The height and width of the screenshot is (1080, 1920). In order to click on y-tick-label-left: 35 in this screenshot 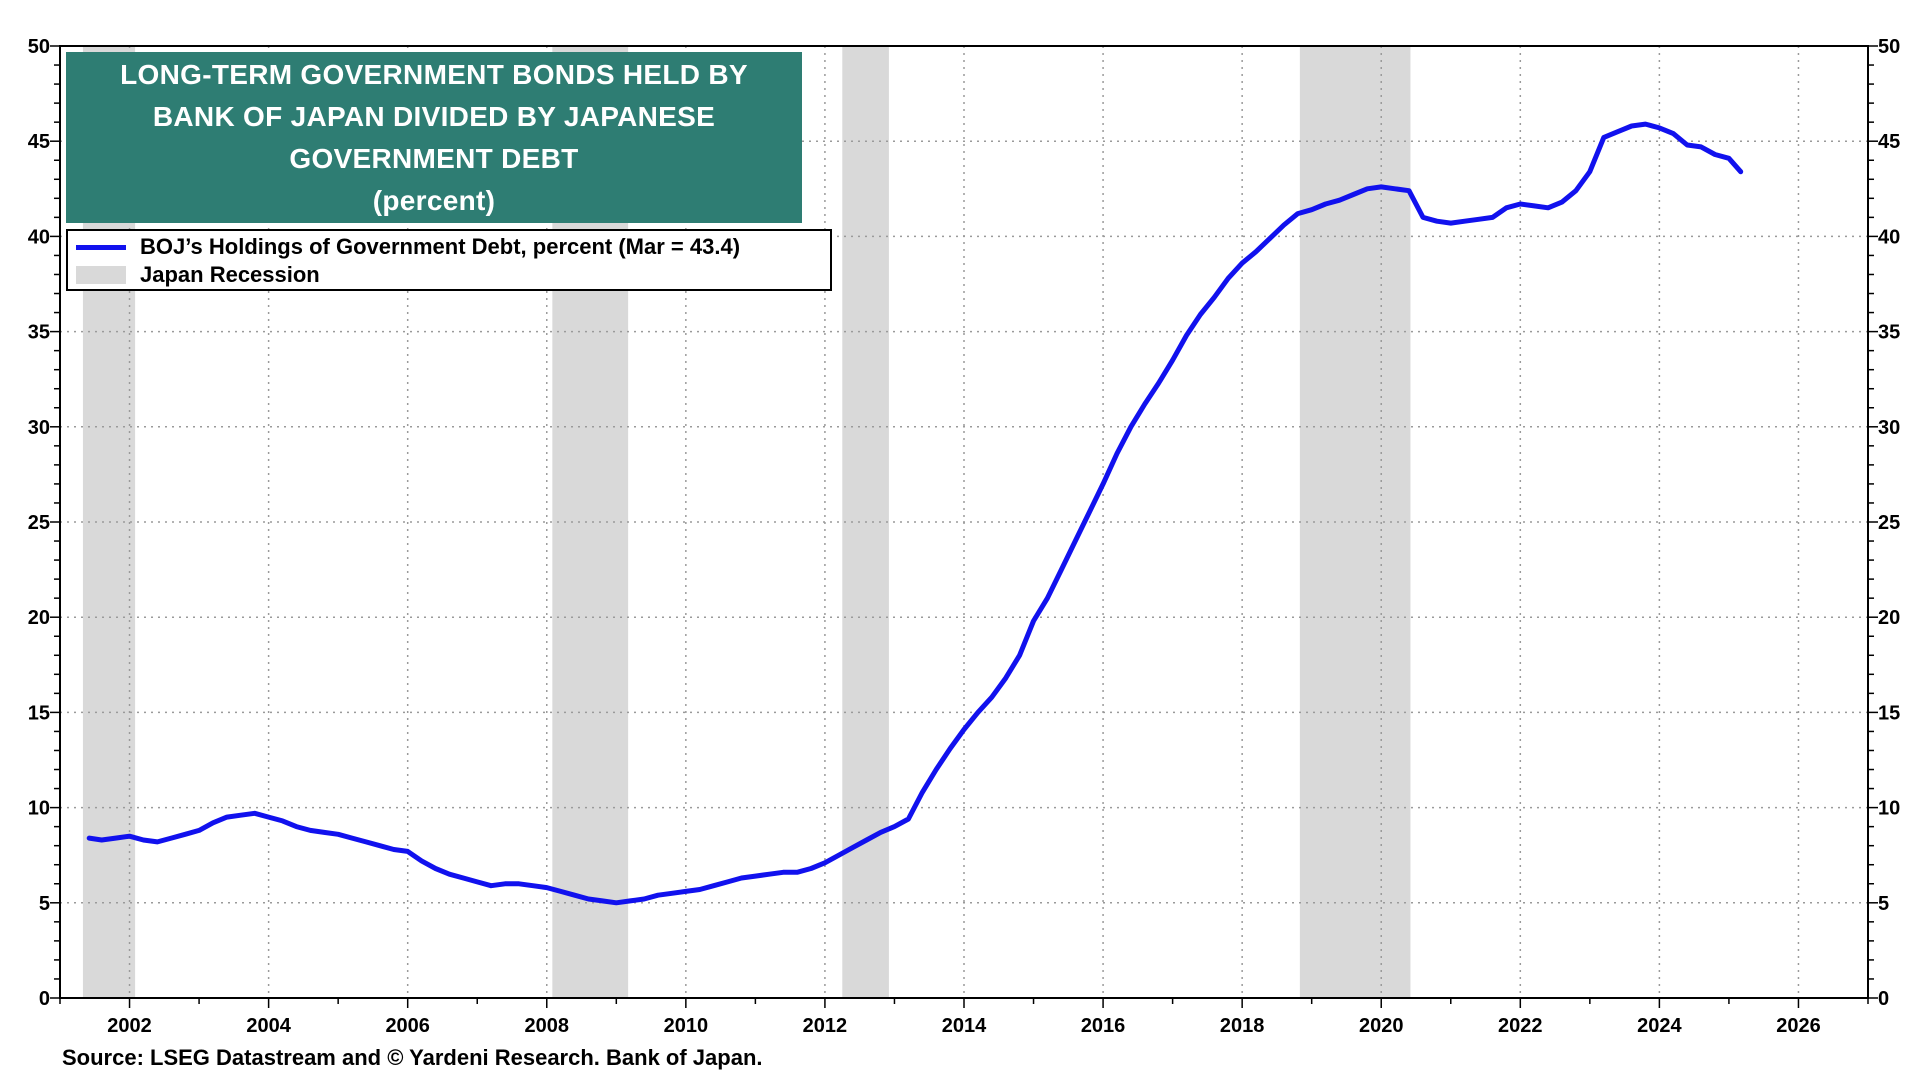, I will do `click(39, 333)`.